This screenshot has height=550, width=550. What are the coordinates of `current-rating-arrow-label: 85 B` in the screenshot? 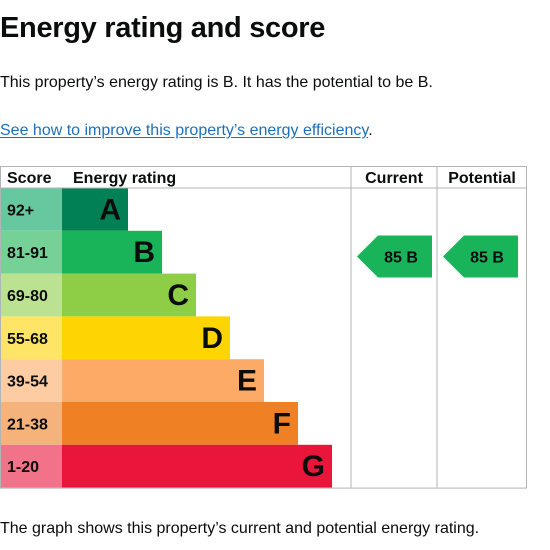 It's located at (401, 257).